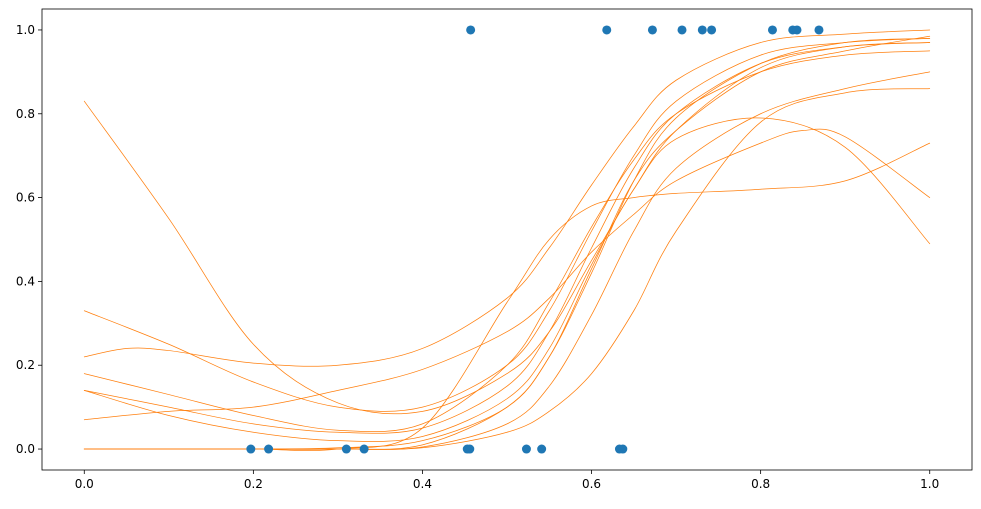  Describe the element at coordinates (929, 484) in the screenshot. I see `x-tick-label: 1.0` at that location.